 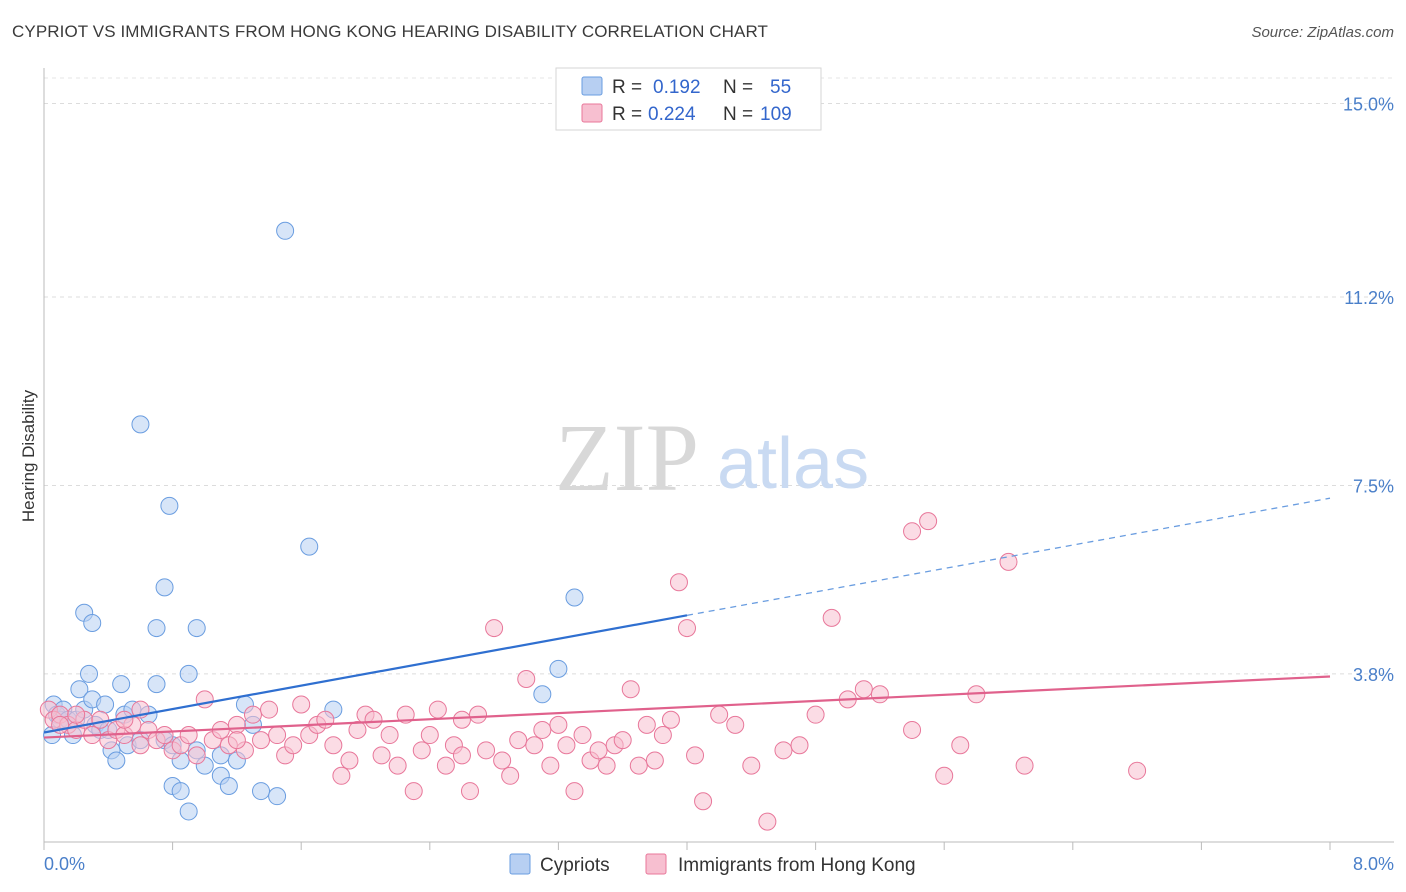 I want to click on stats-n-label-2: N =, so click(x=738, y=114).